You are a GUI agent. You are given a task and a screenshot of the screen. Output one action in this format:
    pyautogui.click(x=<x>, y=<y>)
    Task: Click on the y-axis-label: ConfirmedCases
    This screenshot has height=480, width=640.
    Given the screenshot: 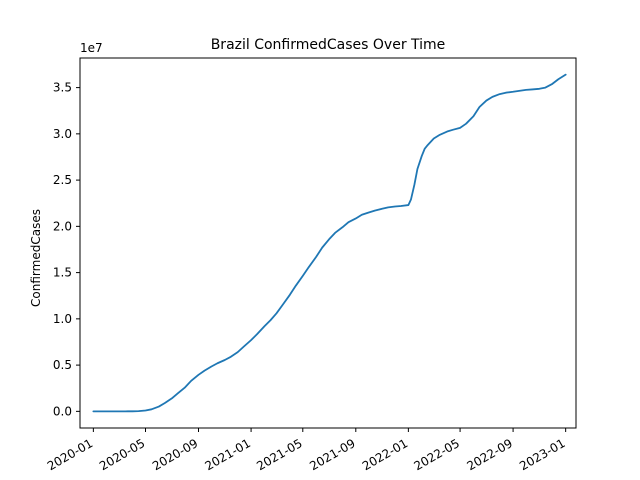 What is the action you would take?
    pyautogui.click(x=36, y=258)
    